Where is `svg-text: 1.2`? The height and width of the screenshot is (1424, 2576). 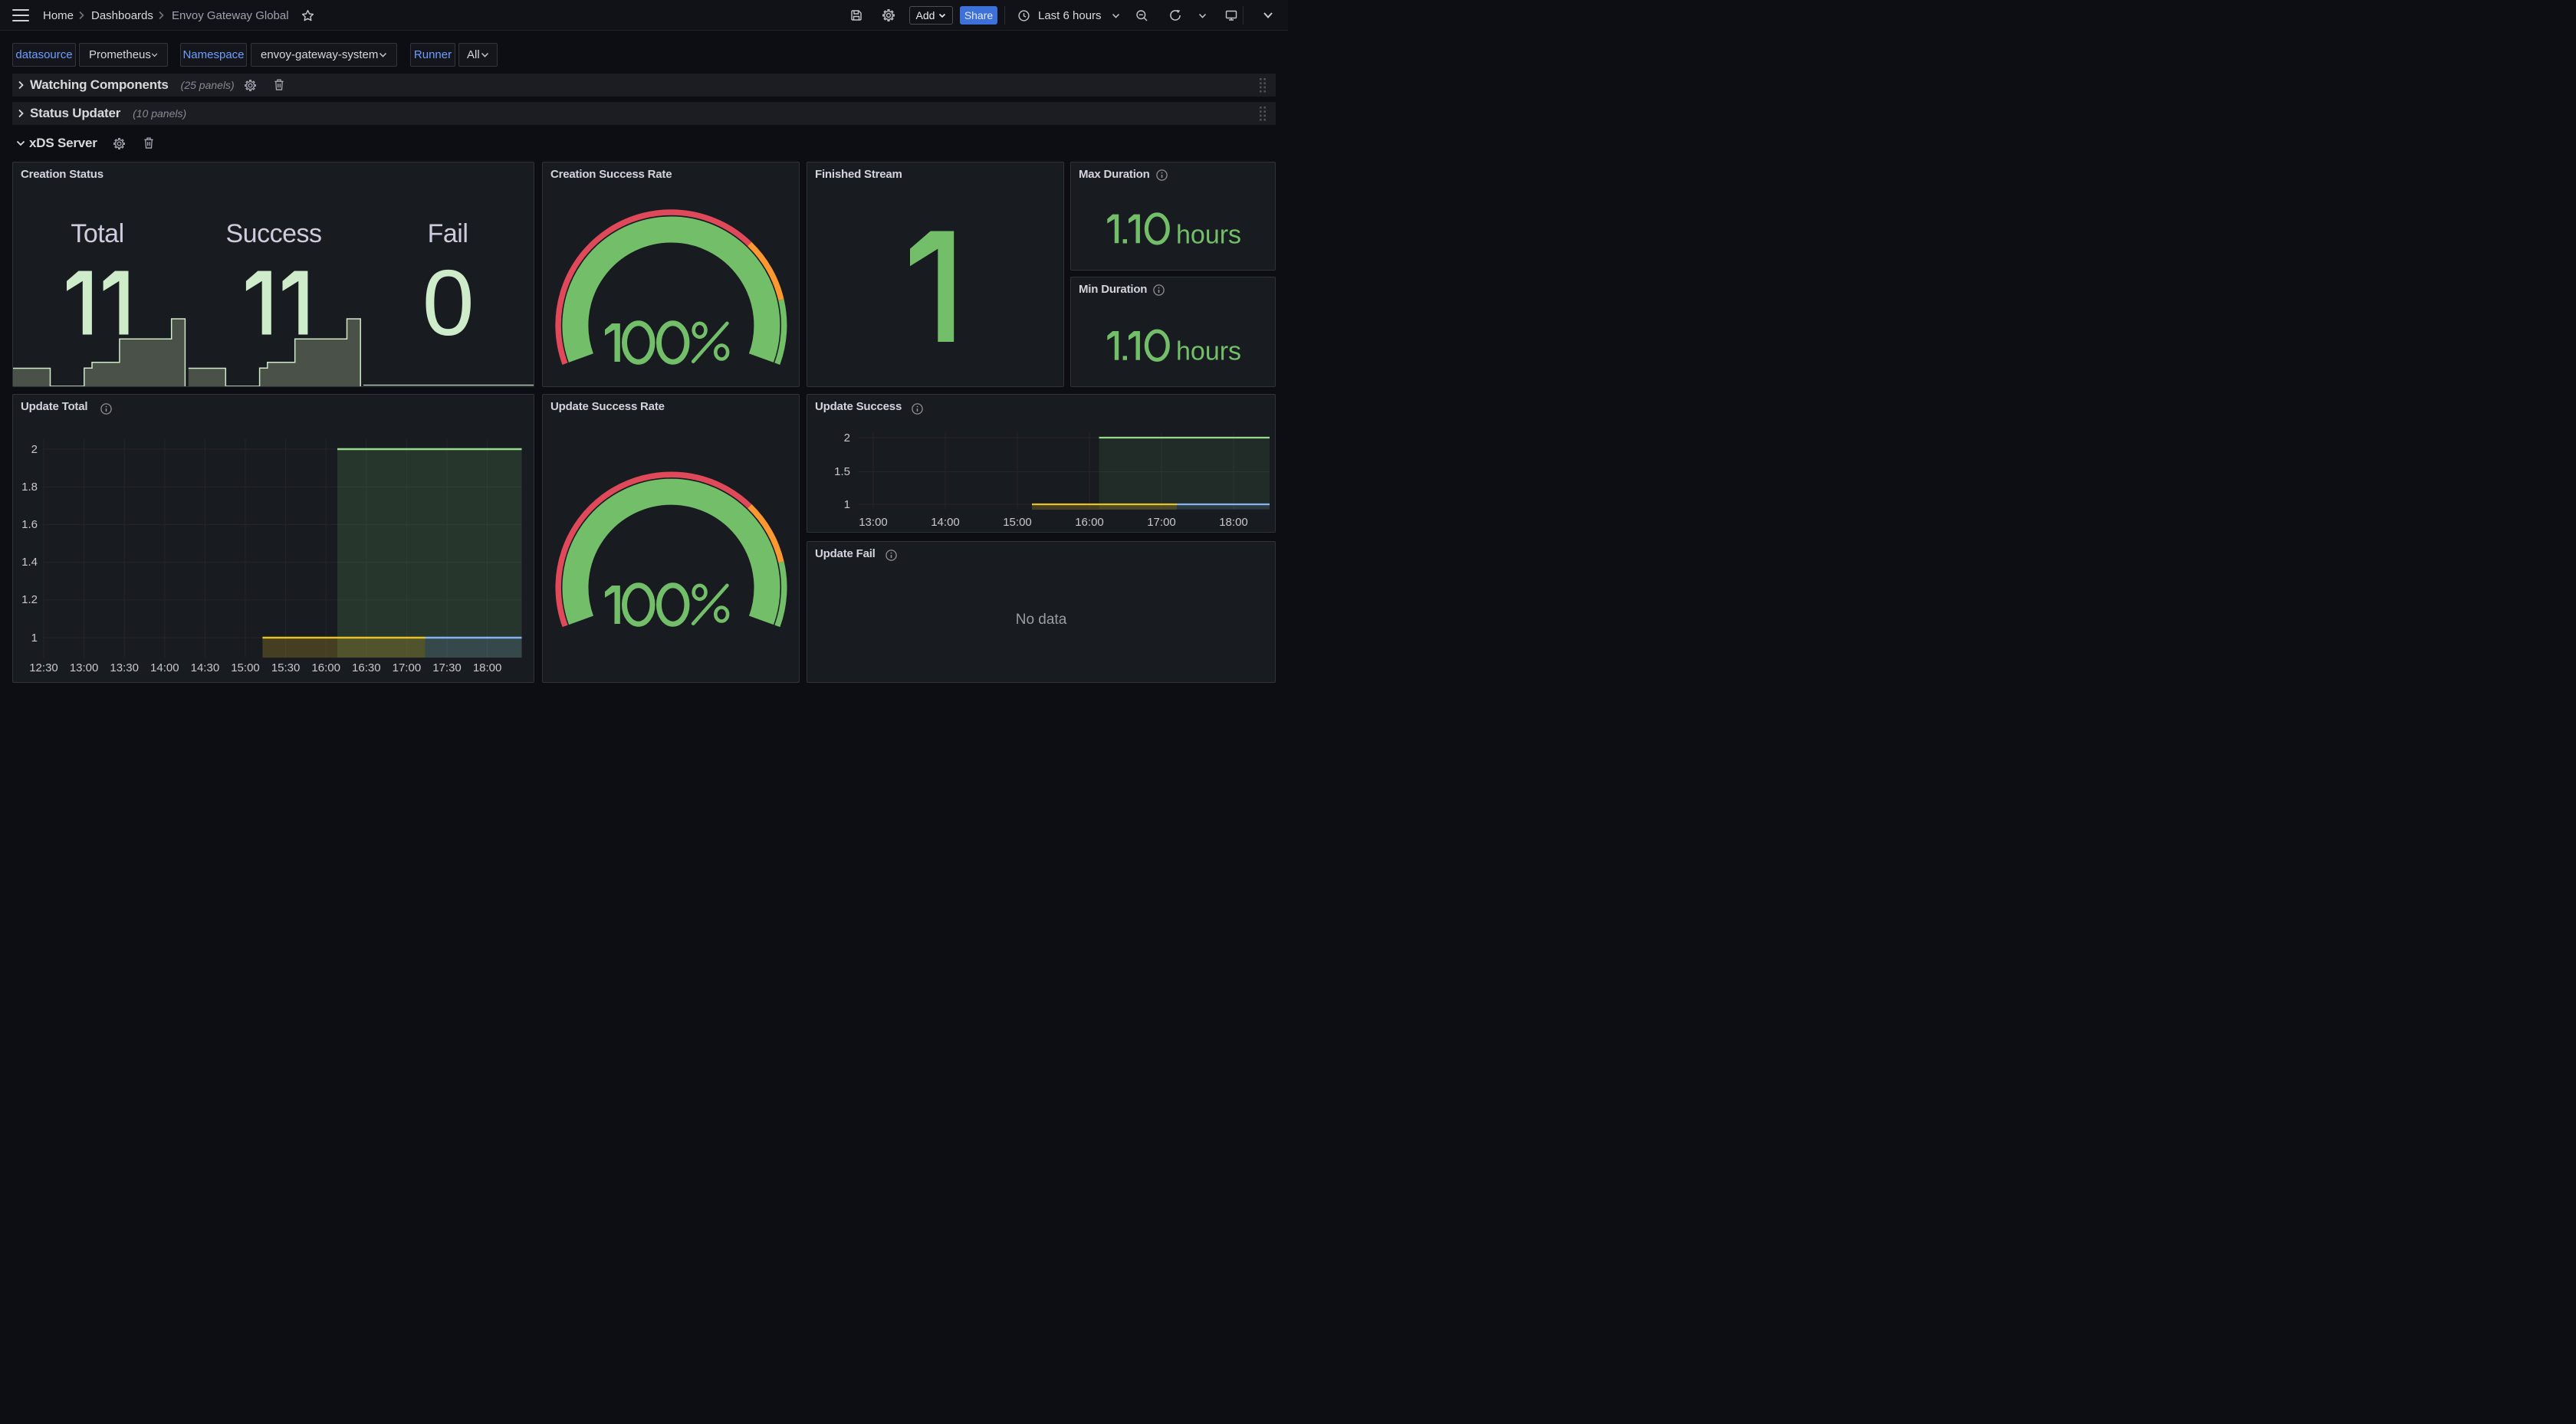
svg-text: 1.2 is located at coordinates (30, 599).